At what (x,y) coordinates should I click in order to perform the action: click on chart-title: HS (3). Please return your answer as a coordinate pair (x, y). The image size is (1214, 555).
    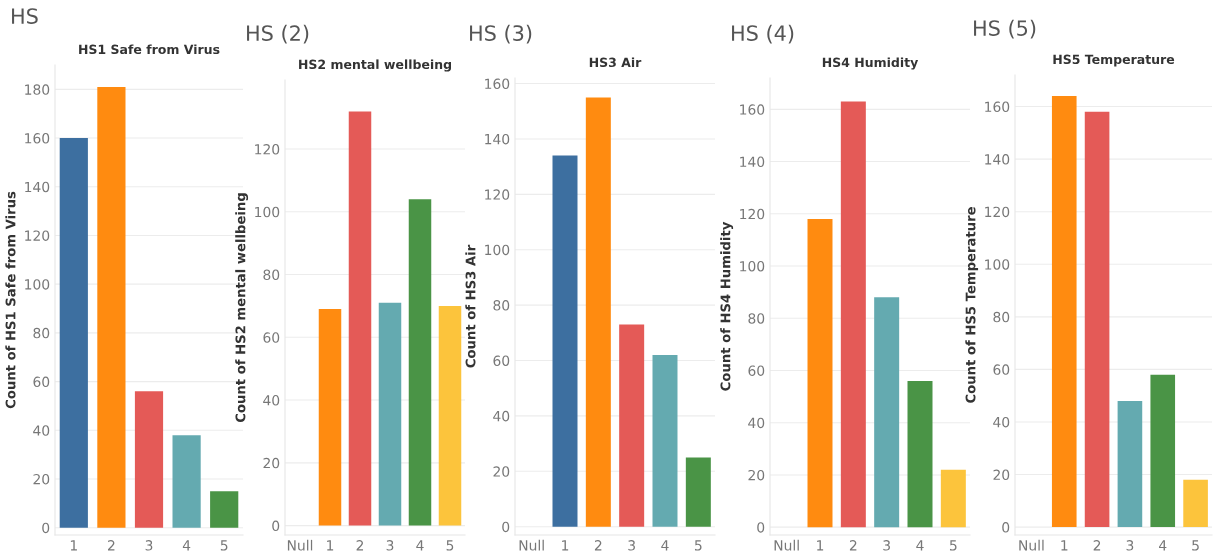
    Looking at the image, I should click on (501, 34).